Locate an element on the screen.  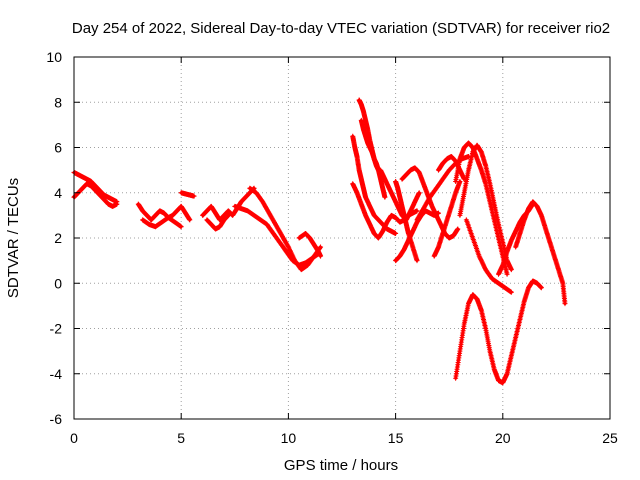
x-tick-label: 15 is located at coordinates (396, 438).